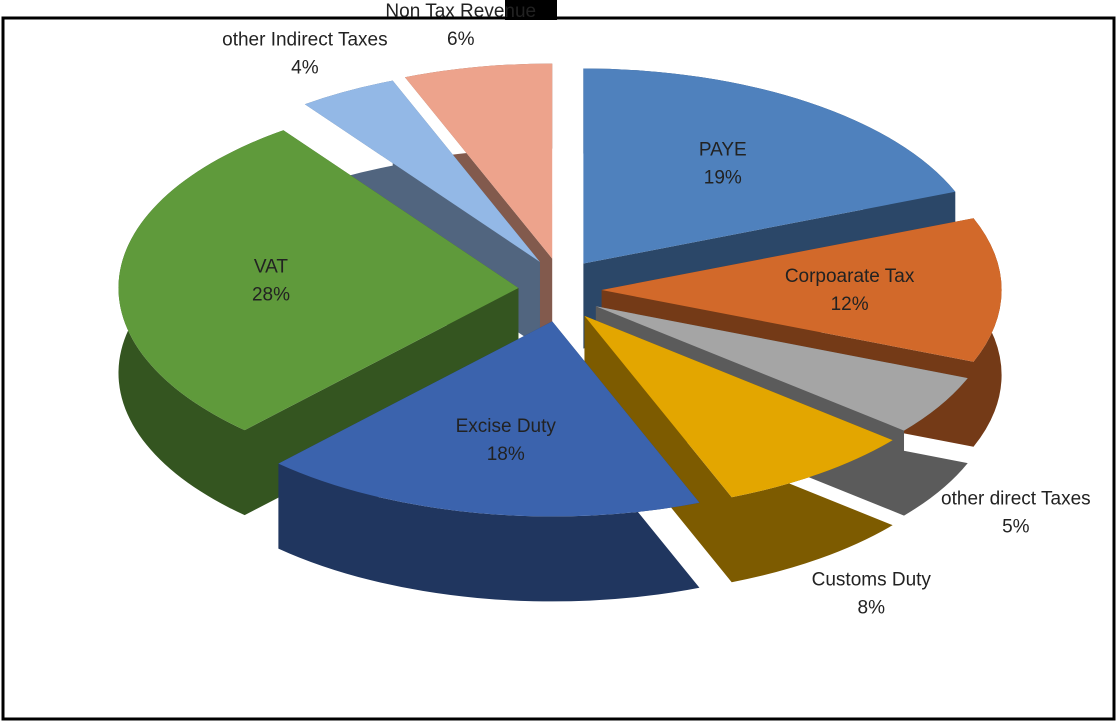 The width and height of the screenshot is (1118, 722). I want to click on slice-label-value: 28%, so click(271, 294).